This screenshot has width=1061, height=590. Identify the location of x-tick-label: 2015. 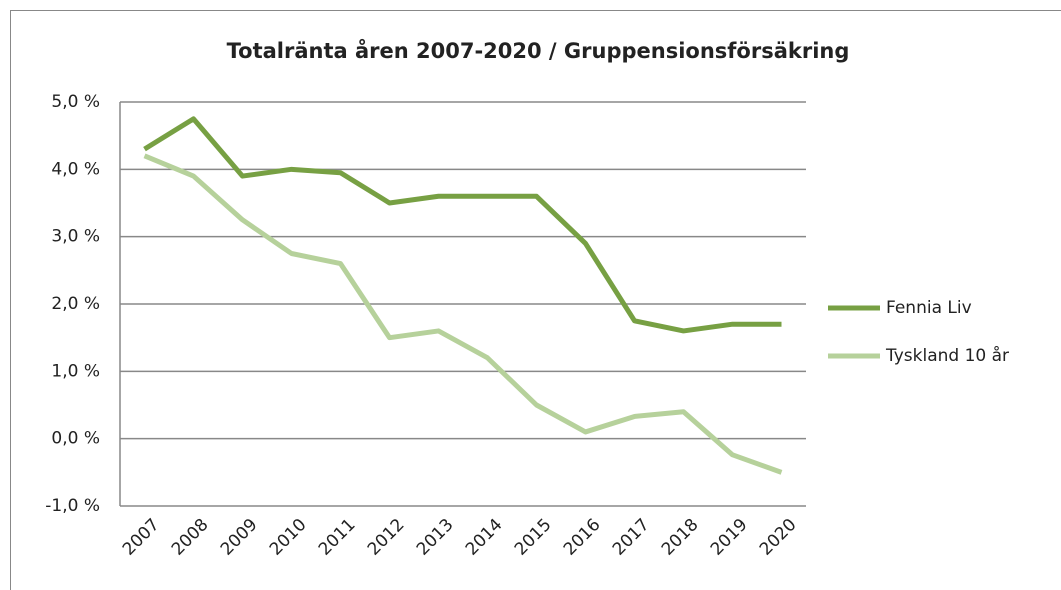
(533, 537).